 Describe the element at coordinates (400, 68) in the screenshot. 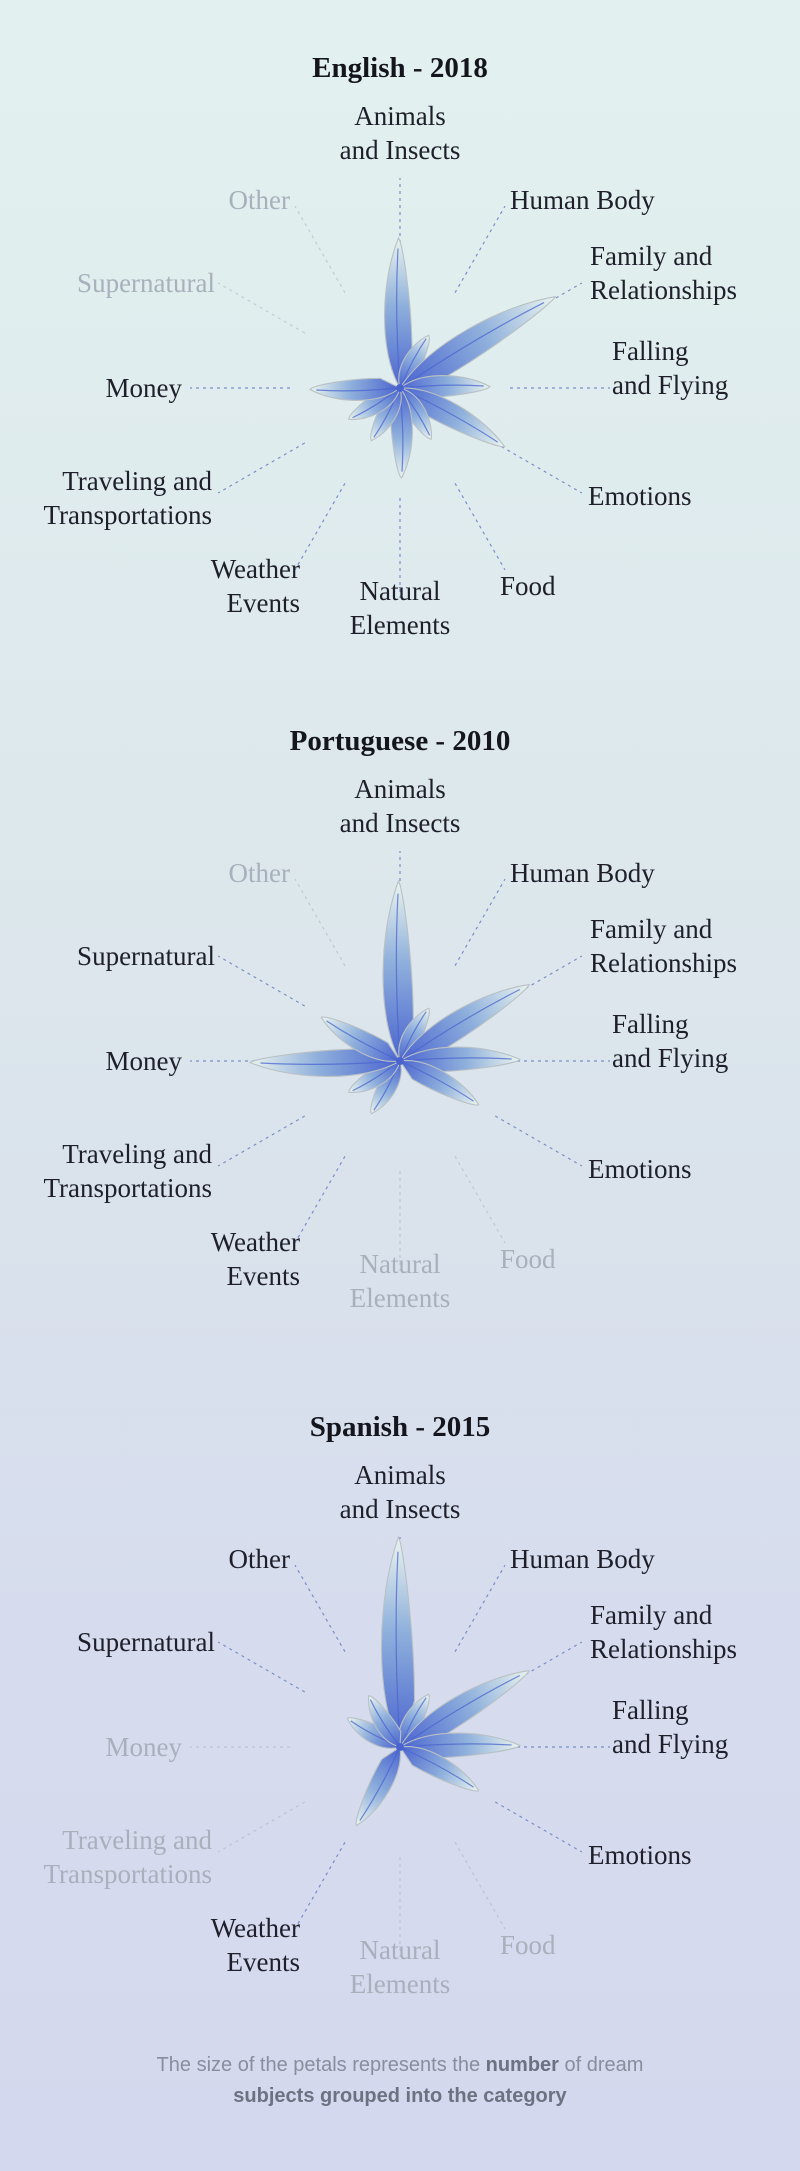

I see `panel-title: English - 2018` at that location.